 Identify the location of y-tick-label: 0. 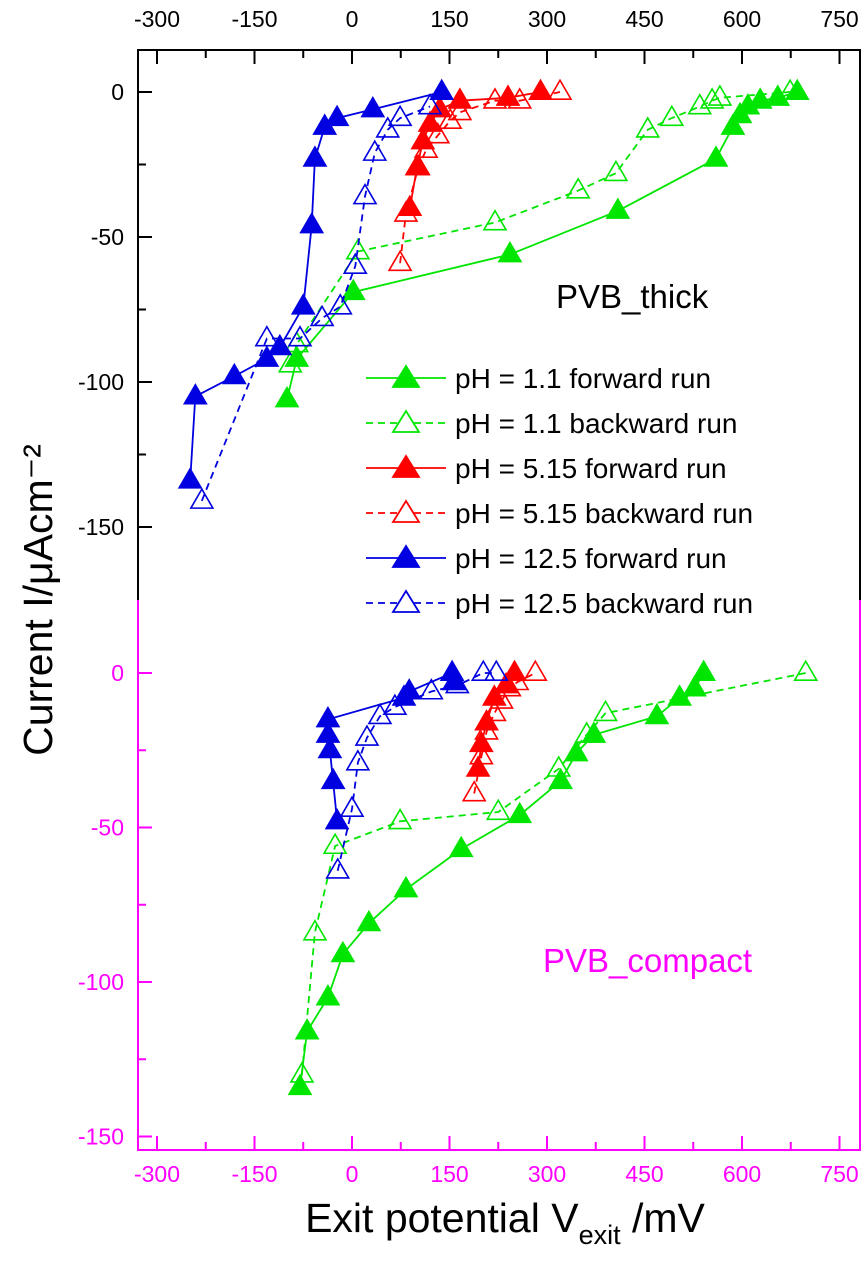
(117, 673).